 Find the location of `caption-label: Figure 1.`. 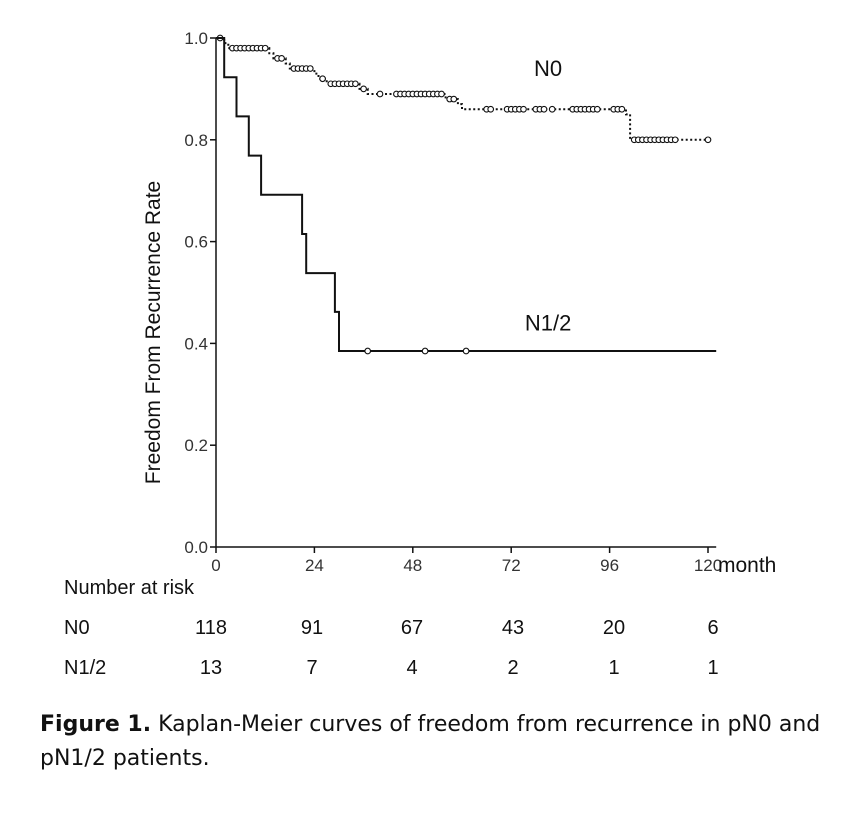

caption-label: Figure 1. is located at coordinates (96, 724).